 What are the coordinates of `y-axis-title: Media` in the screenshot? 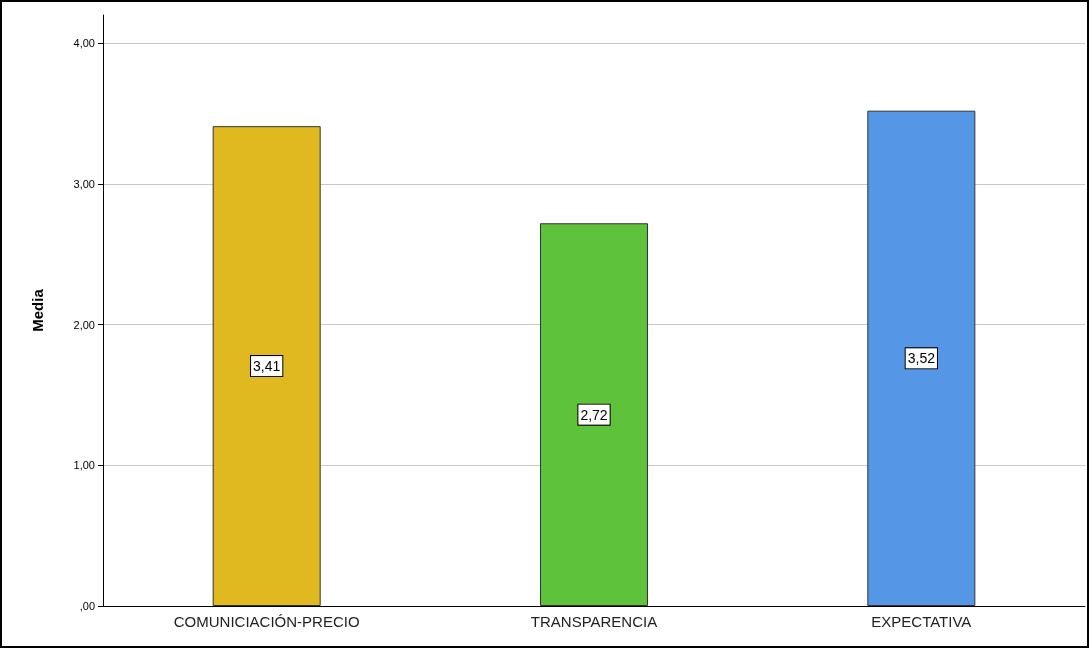 It's located at (37, 310).